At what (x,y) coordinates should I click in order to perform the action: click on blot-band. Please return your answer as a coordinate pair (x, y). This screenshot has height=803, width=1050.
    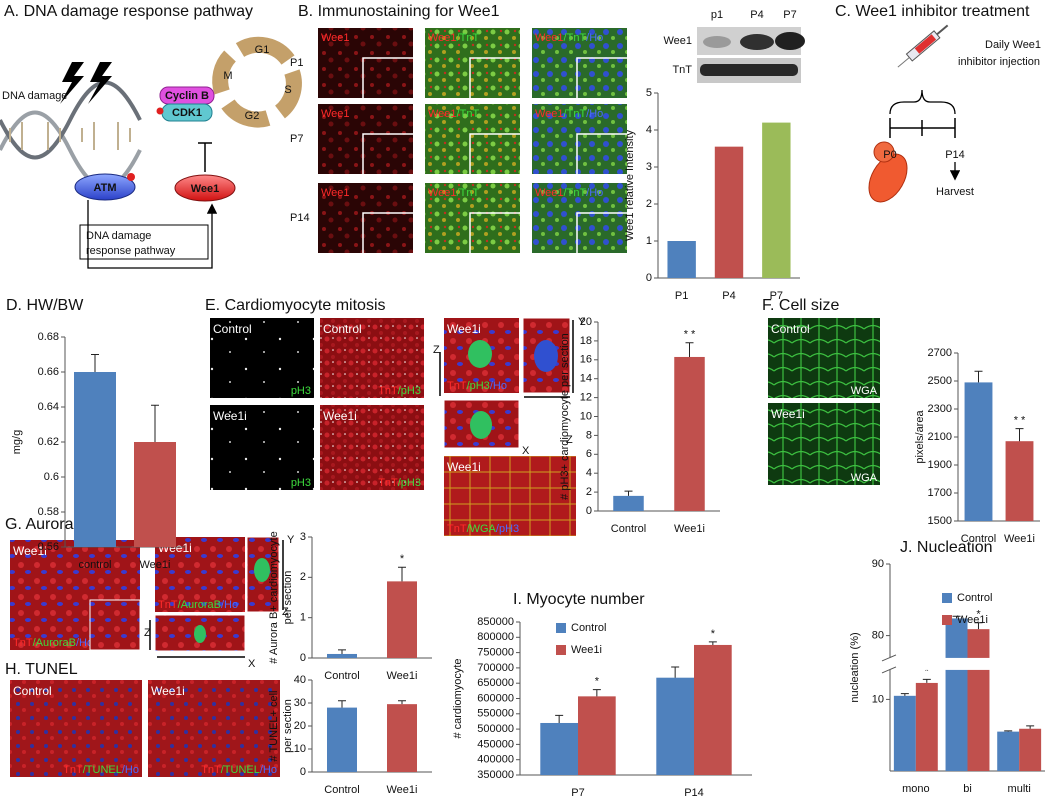
    Looking at the image, I should click on (717, 42).